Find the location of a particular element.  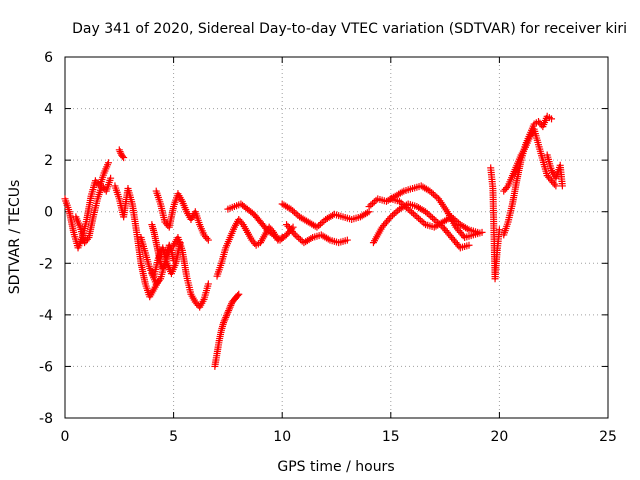

x-tick-label: 0 is located at coordinates (65, 437).